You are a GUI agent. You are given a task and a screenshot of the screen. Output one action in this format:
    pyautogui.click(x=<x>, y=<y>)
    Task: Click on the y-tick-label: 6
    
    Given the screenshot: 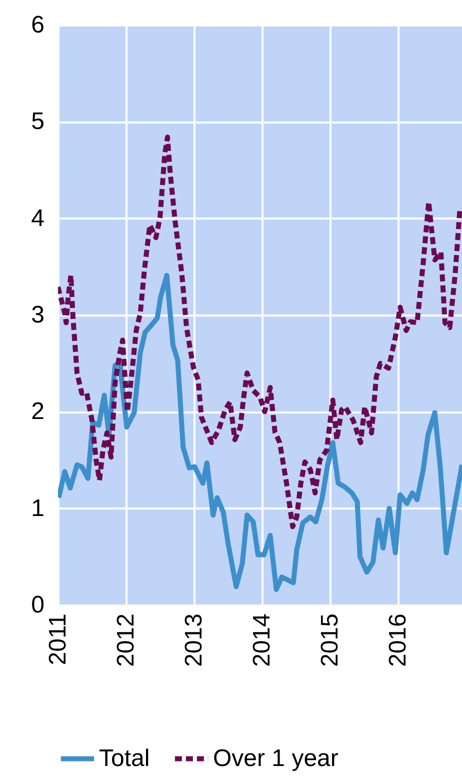 What is the action you would take?
    pyautogui.click(x=37, y=25)
    